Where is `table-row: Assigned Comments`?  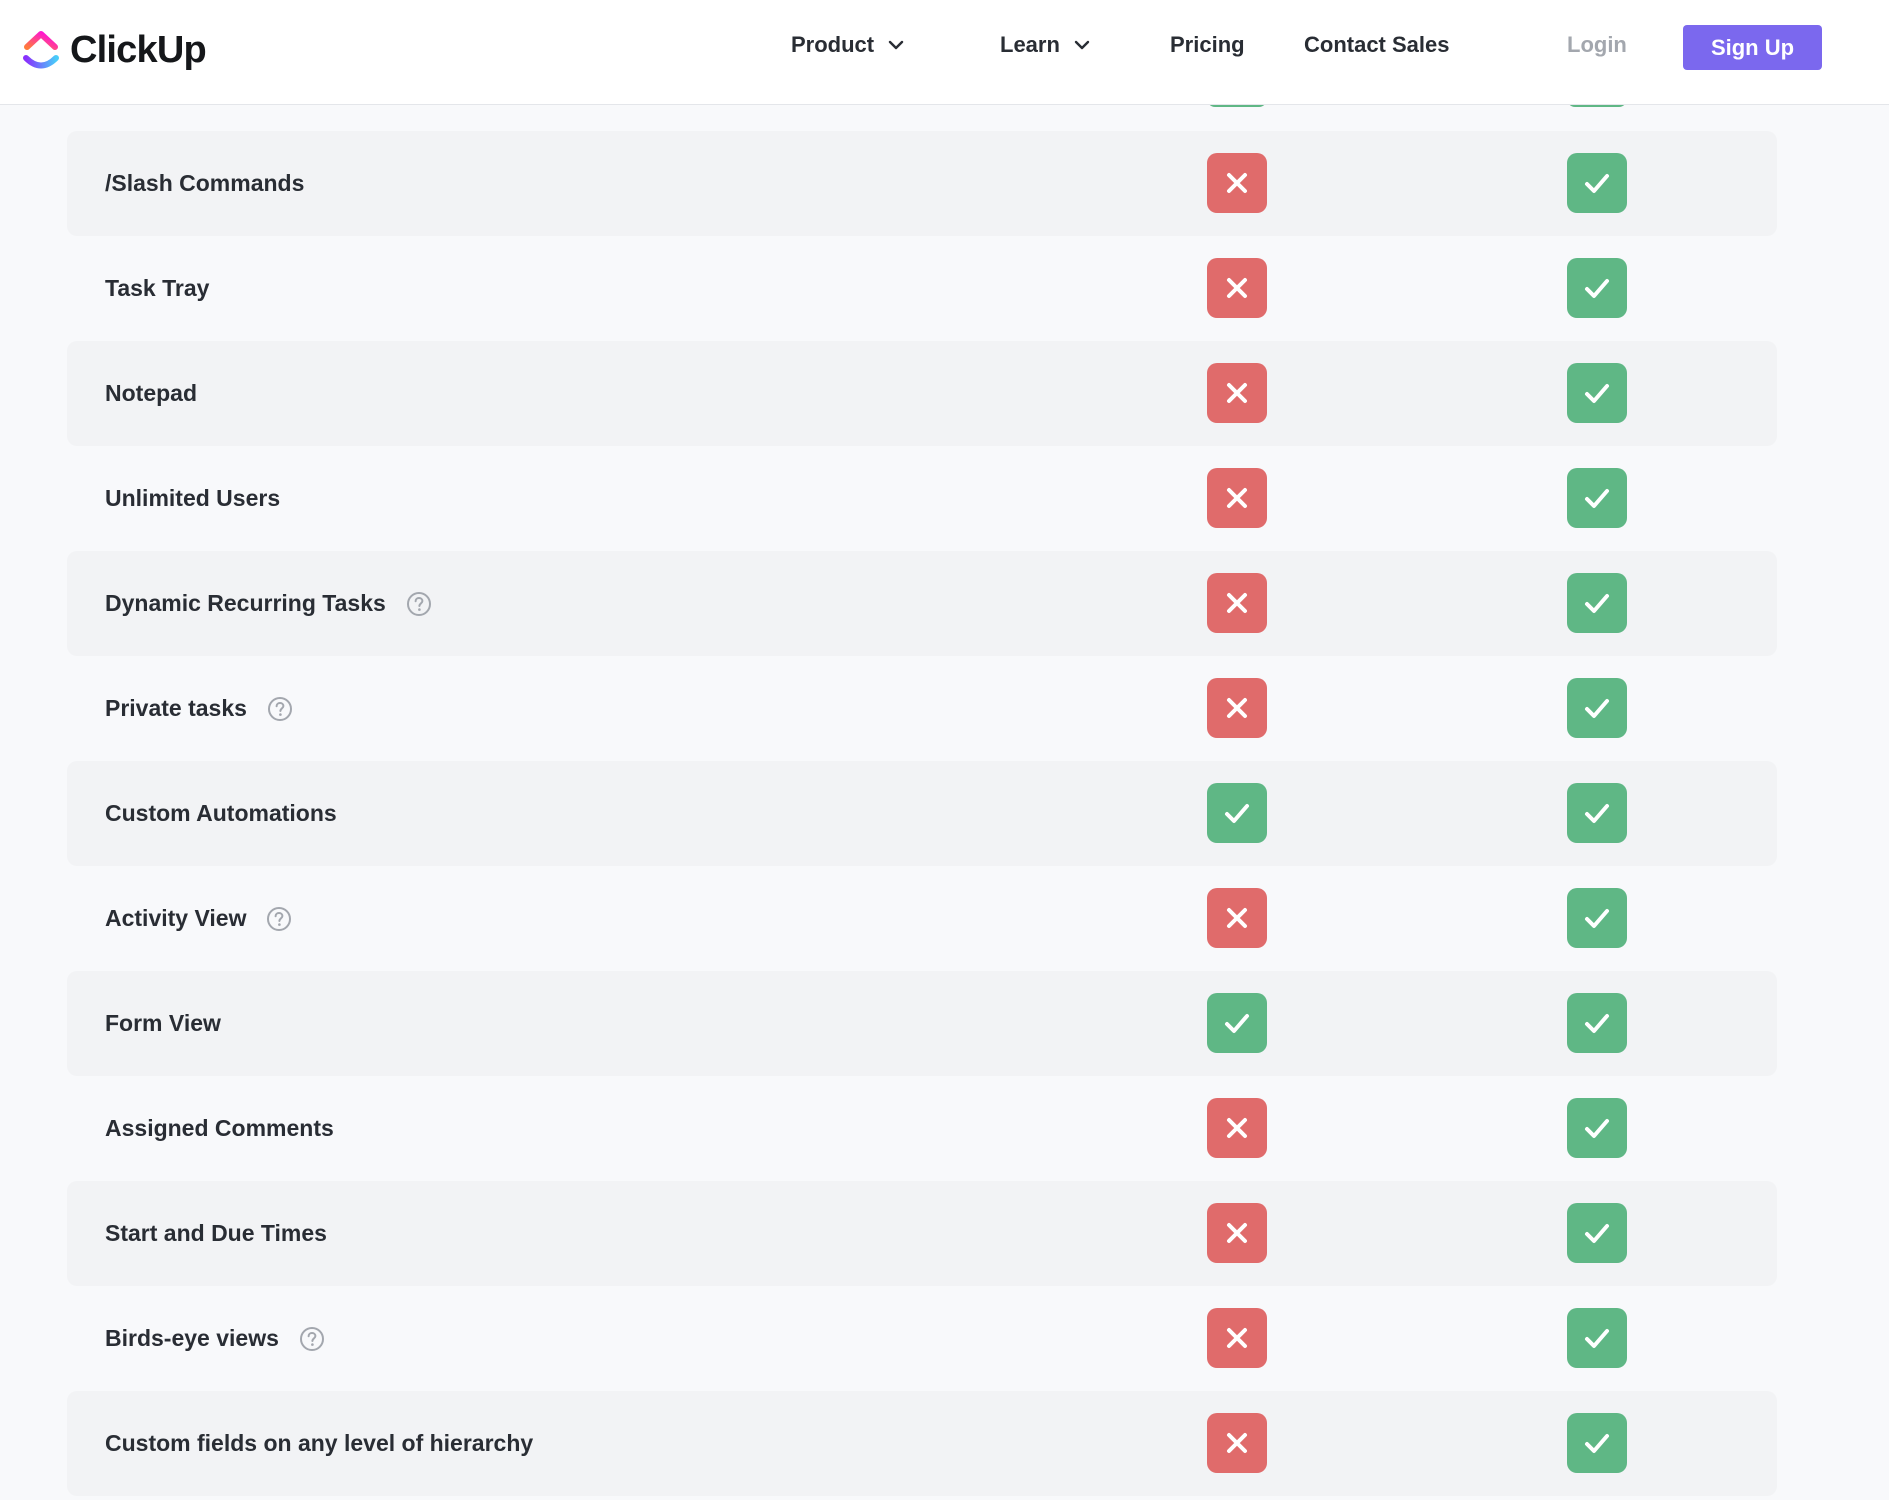 table-row: Assigned Comments is located at coordinates (922, 1128).